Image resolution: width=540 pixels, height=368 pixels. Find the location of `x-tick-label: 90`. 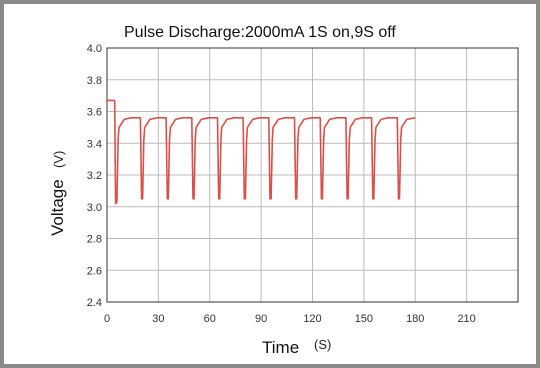

x-tick-label: 90 is located at coordinates (261, 319).